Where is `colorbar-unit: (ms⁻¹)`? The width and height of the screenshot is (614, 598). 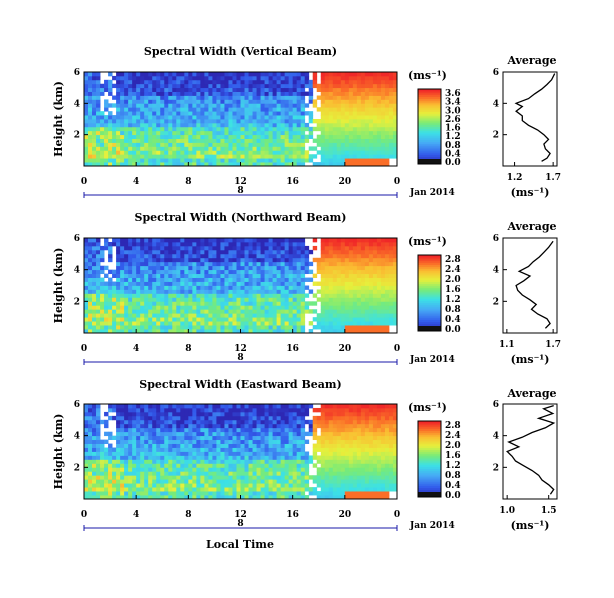
colorbar-unit: (ms⁻¹) is located at coordinates (427, 241).